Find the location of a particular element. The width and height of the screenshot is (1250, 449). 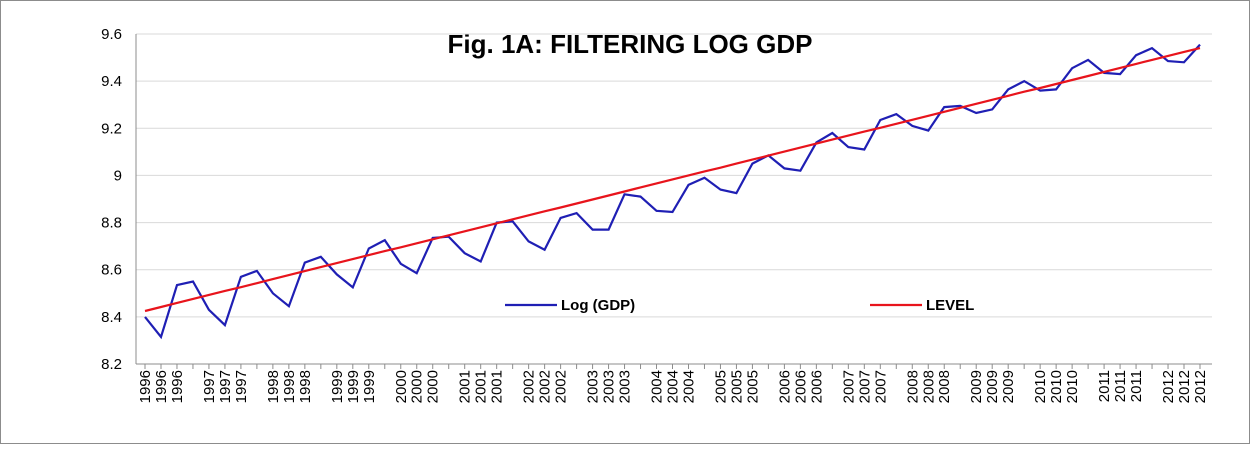

y-tick-label: 8.2 is located at coordinates (111, 364).